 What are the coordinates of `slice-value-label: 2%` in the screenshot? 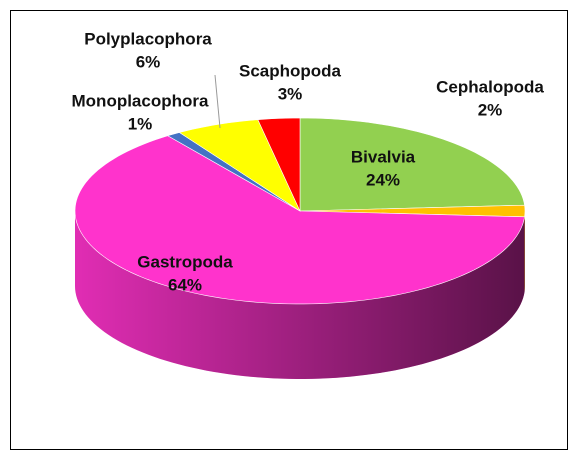 It's located at (490, 109).